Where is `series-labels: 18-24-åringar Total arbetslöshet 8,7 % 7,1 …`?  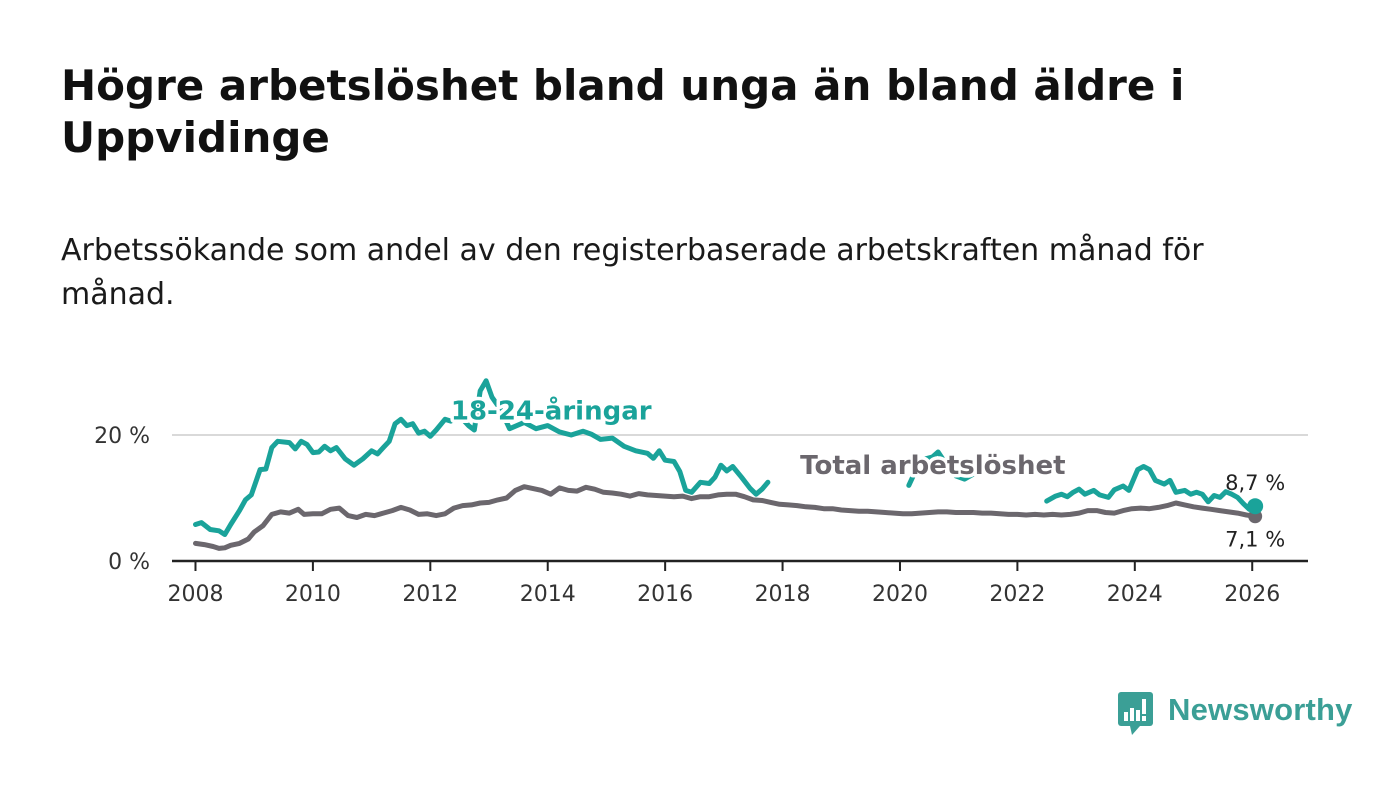 series-labels: 18-24-åringar Total arbetslöshet 8,7 % 7,1 … is located at coordinates (866, 471).